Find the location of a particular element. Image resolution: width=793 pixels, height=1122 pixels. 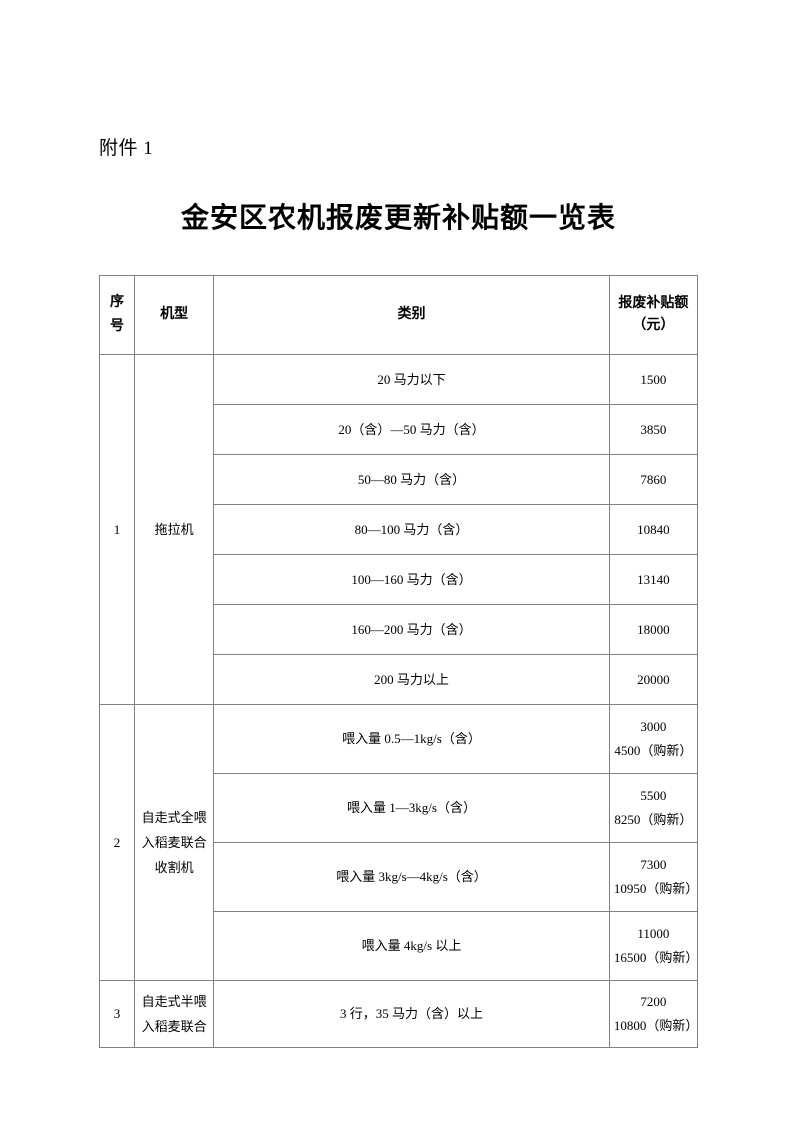

amount-cell: 10840 is located at coordinates (653, 529).